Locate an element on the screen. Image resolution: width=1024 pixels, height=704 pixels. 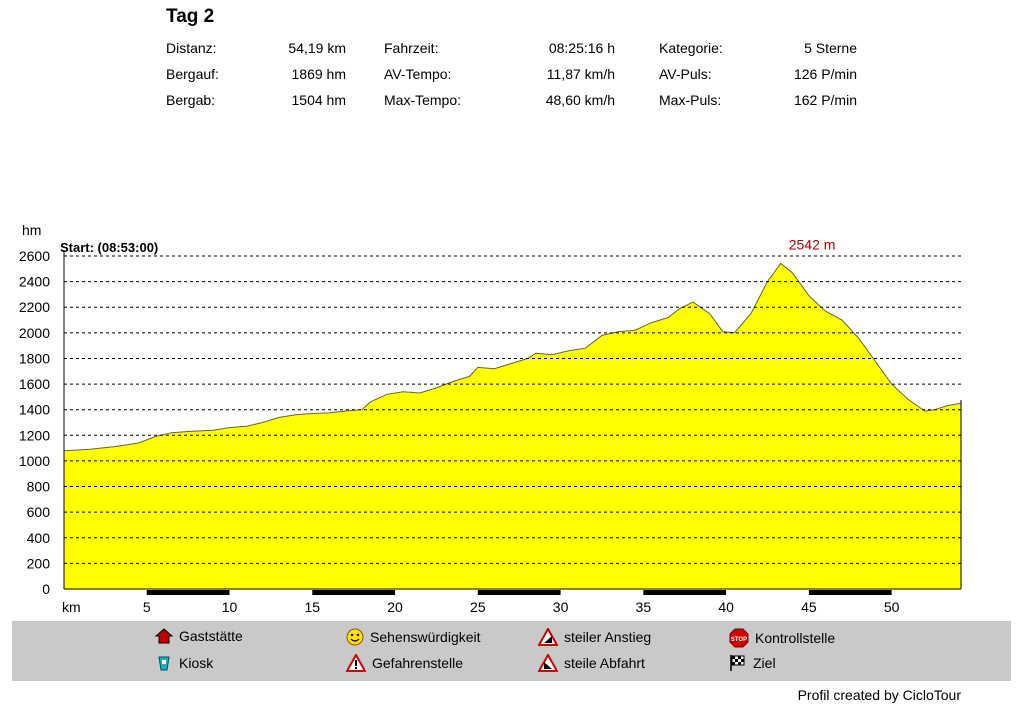
y-tick-label: 2200 is located at coordinates (34, 307).